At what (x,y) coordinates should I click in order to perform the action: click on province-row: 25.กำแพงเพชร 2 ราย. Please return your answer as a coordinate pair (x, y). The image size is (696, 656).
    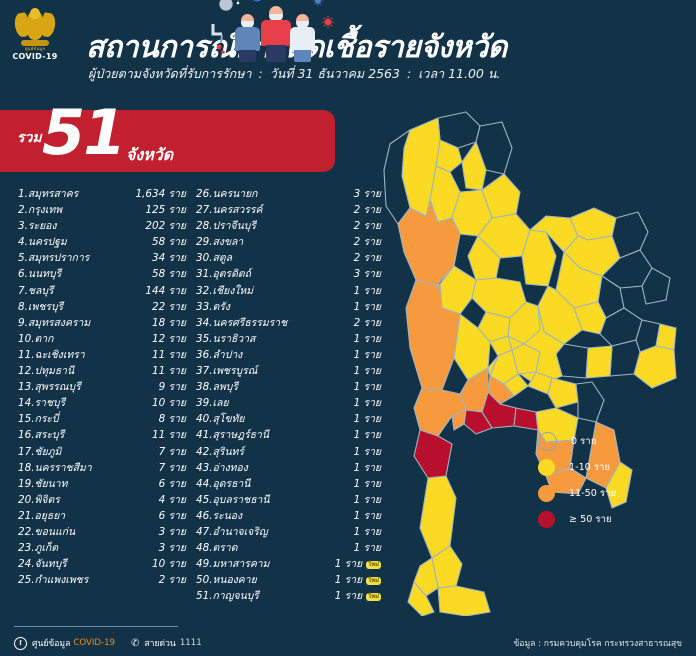
    Looking at the image, I should click on (102, 579).